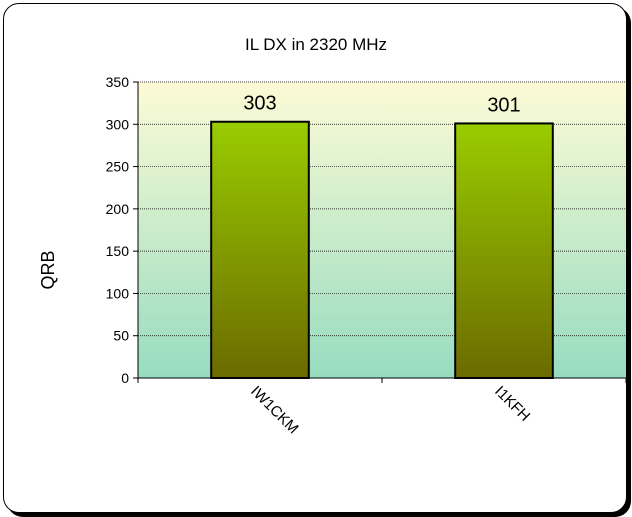 The width and height of the screenshot is (632, 517). I want to click on category-label: IW1CKM, so click(274, 410).